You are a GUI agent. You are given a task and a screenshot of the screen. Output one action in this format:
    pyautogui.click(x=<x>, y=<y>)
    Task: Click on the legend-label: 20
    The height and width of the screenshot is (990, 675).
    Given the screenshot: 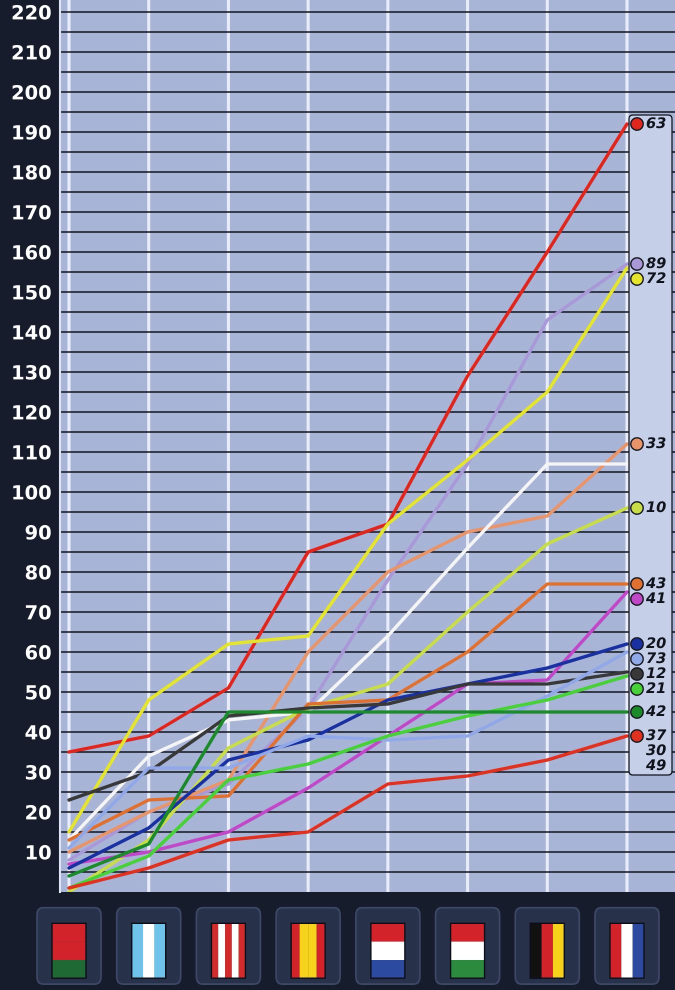 What is the action you would take?
    pyautogui.click(x=656, y=642)
    